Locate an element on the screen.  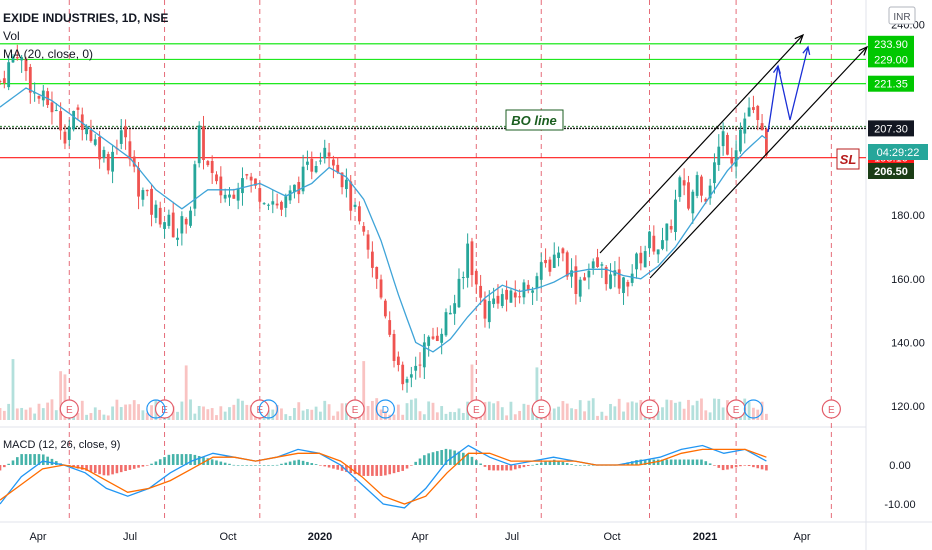
earnings-marker is located at coordinates (69, 409).